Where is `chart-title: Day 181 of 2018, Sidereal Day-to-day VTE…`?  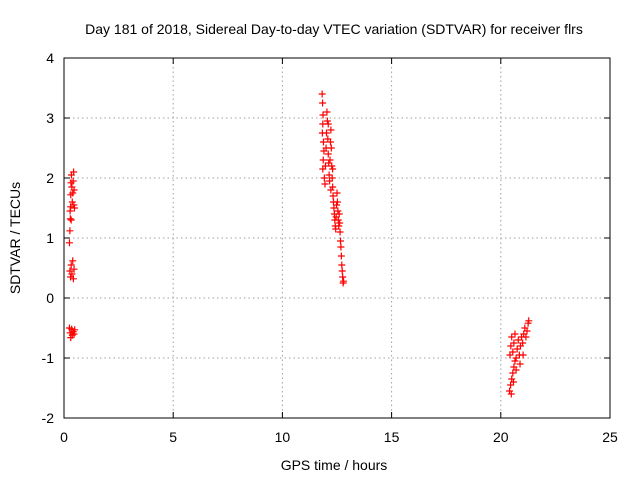
chart-title: Day 181 of 2018, Sidereal Day-to-day VTE… is located at coordinates (334, 29).